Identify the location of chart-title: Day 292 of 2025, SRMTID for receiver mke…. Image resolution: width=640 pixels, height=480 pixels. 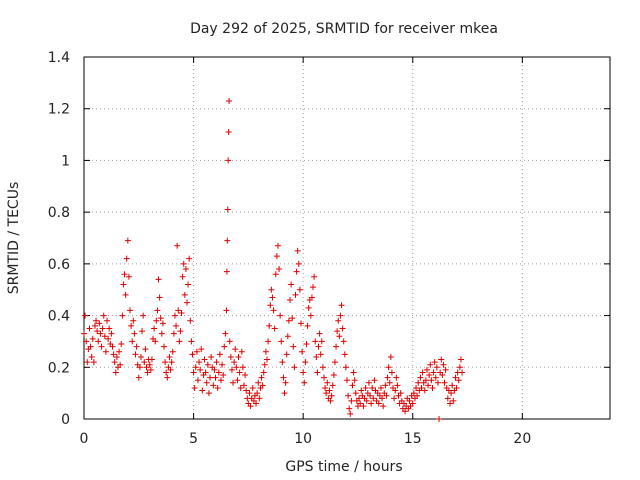
(344, 29).